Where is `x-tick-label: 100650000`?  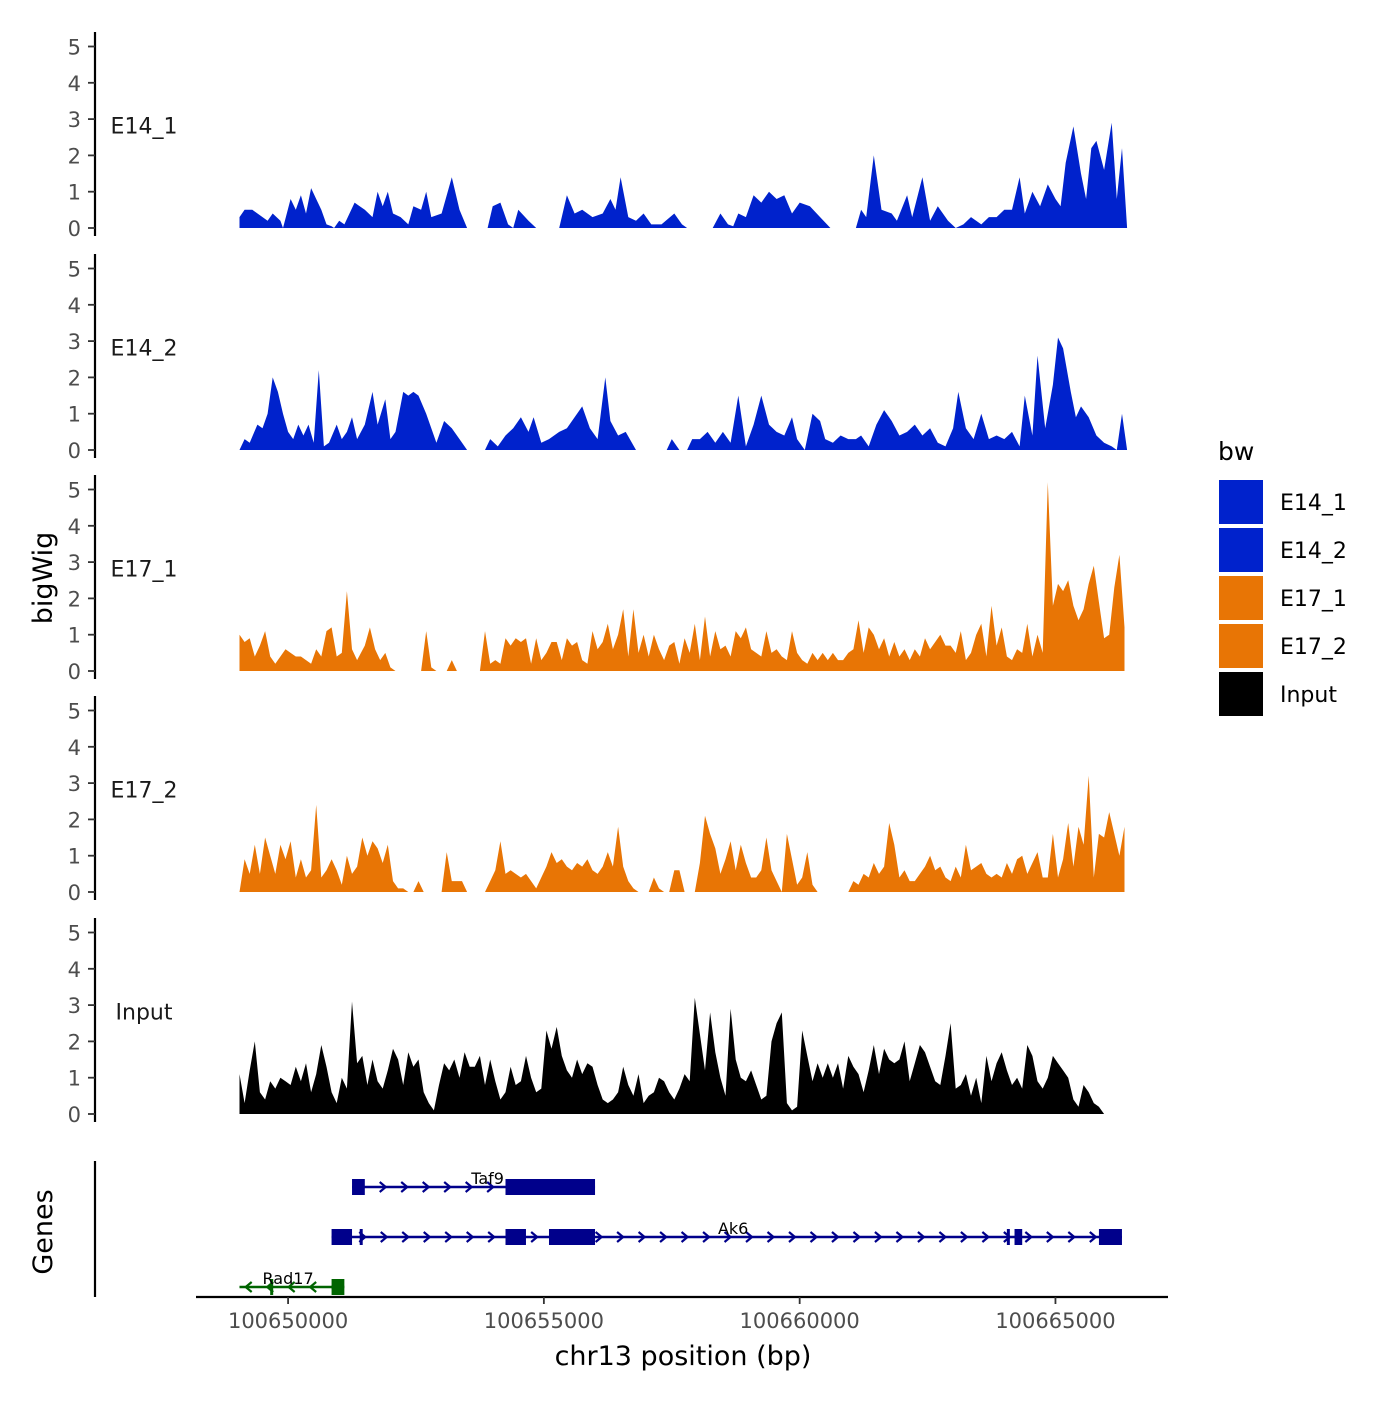
x-tick-label: 100650000 is located at coordinates (288, 1321).